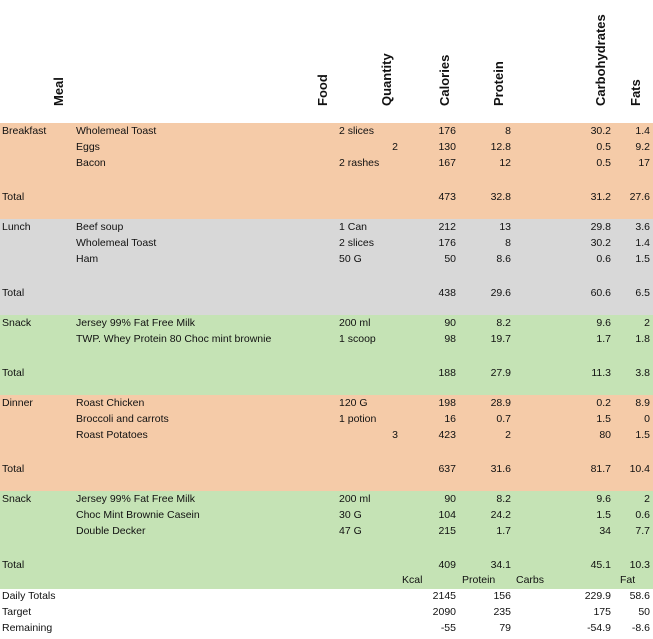  I want to click on fats-value: 58.6, so click(639, 596).